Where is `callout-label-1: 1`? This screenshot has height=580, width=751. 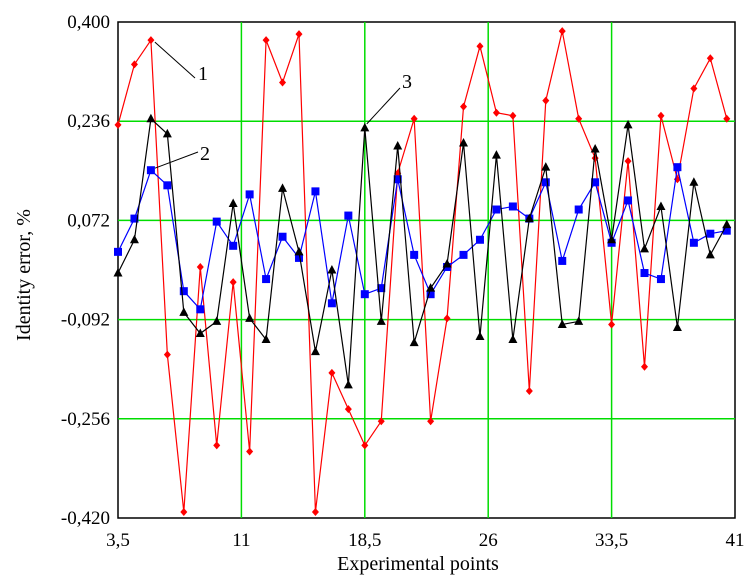
callout-label-1: 1 is located at coordinates (203, 74).